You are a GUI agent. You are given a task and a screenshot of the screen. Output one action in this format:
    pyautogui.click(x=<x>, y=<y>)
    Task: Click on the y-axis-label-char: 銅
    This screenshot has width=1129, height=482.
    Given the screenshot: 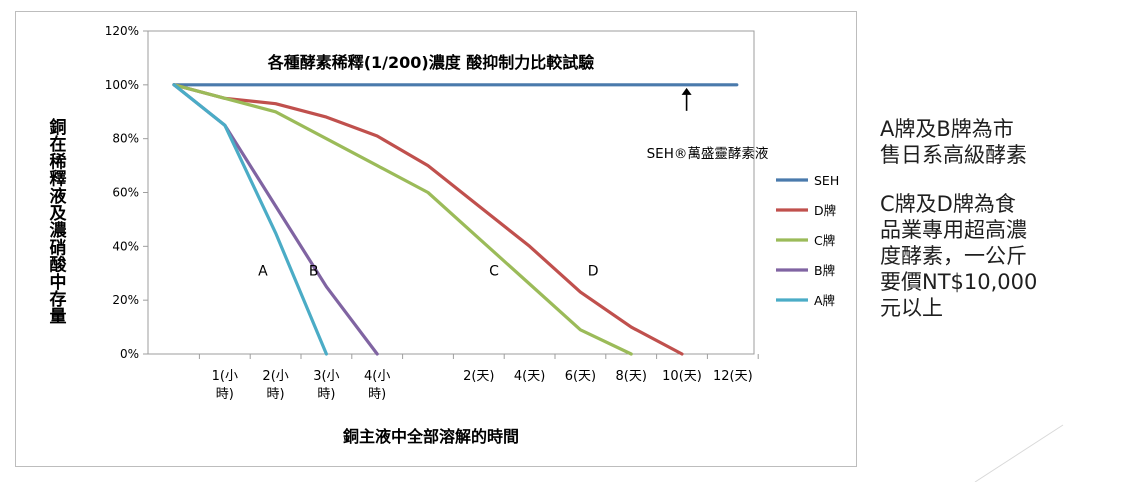 What is the action you would take?
    pyautogui.click(x=58, y=127)
    